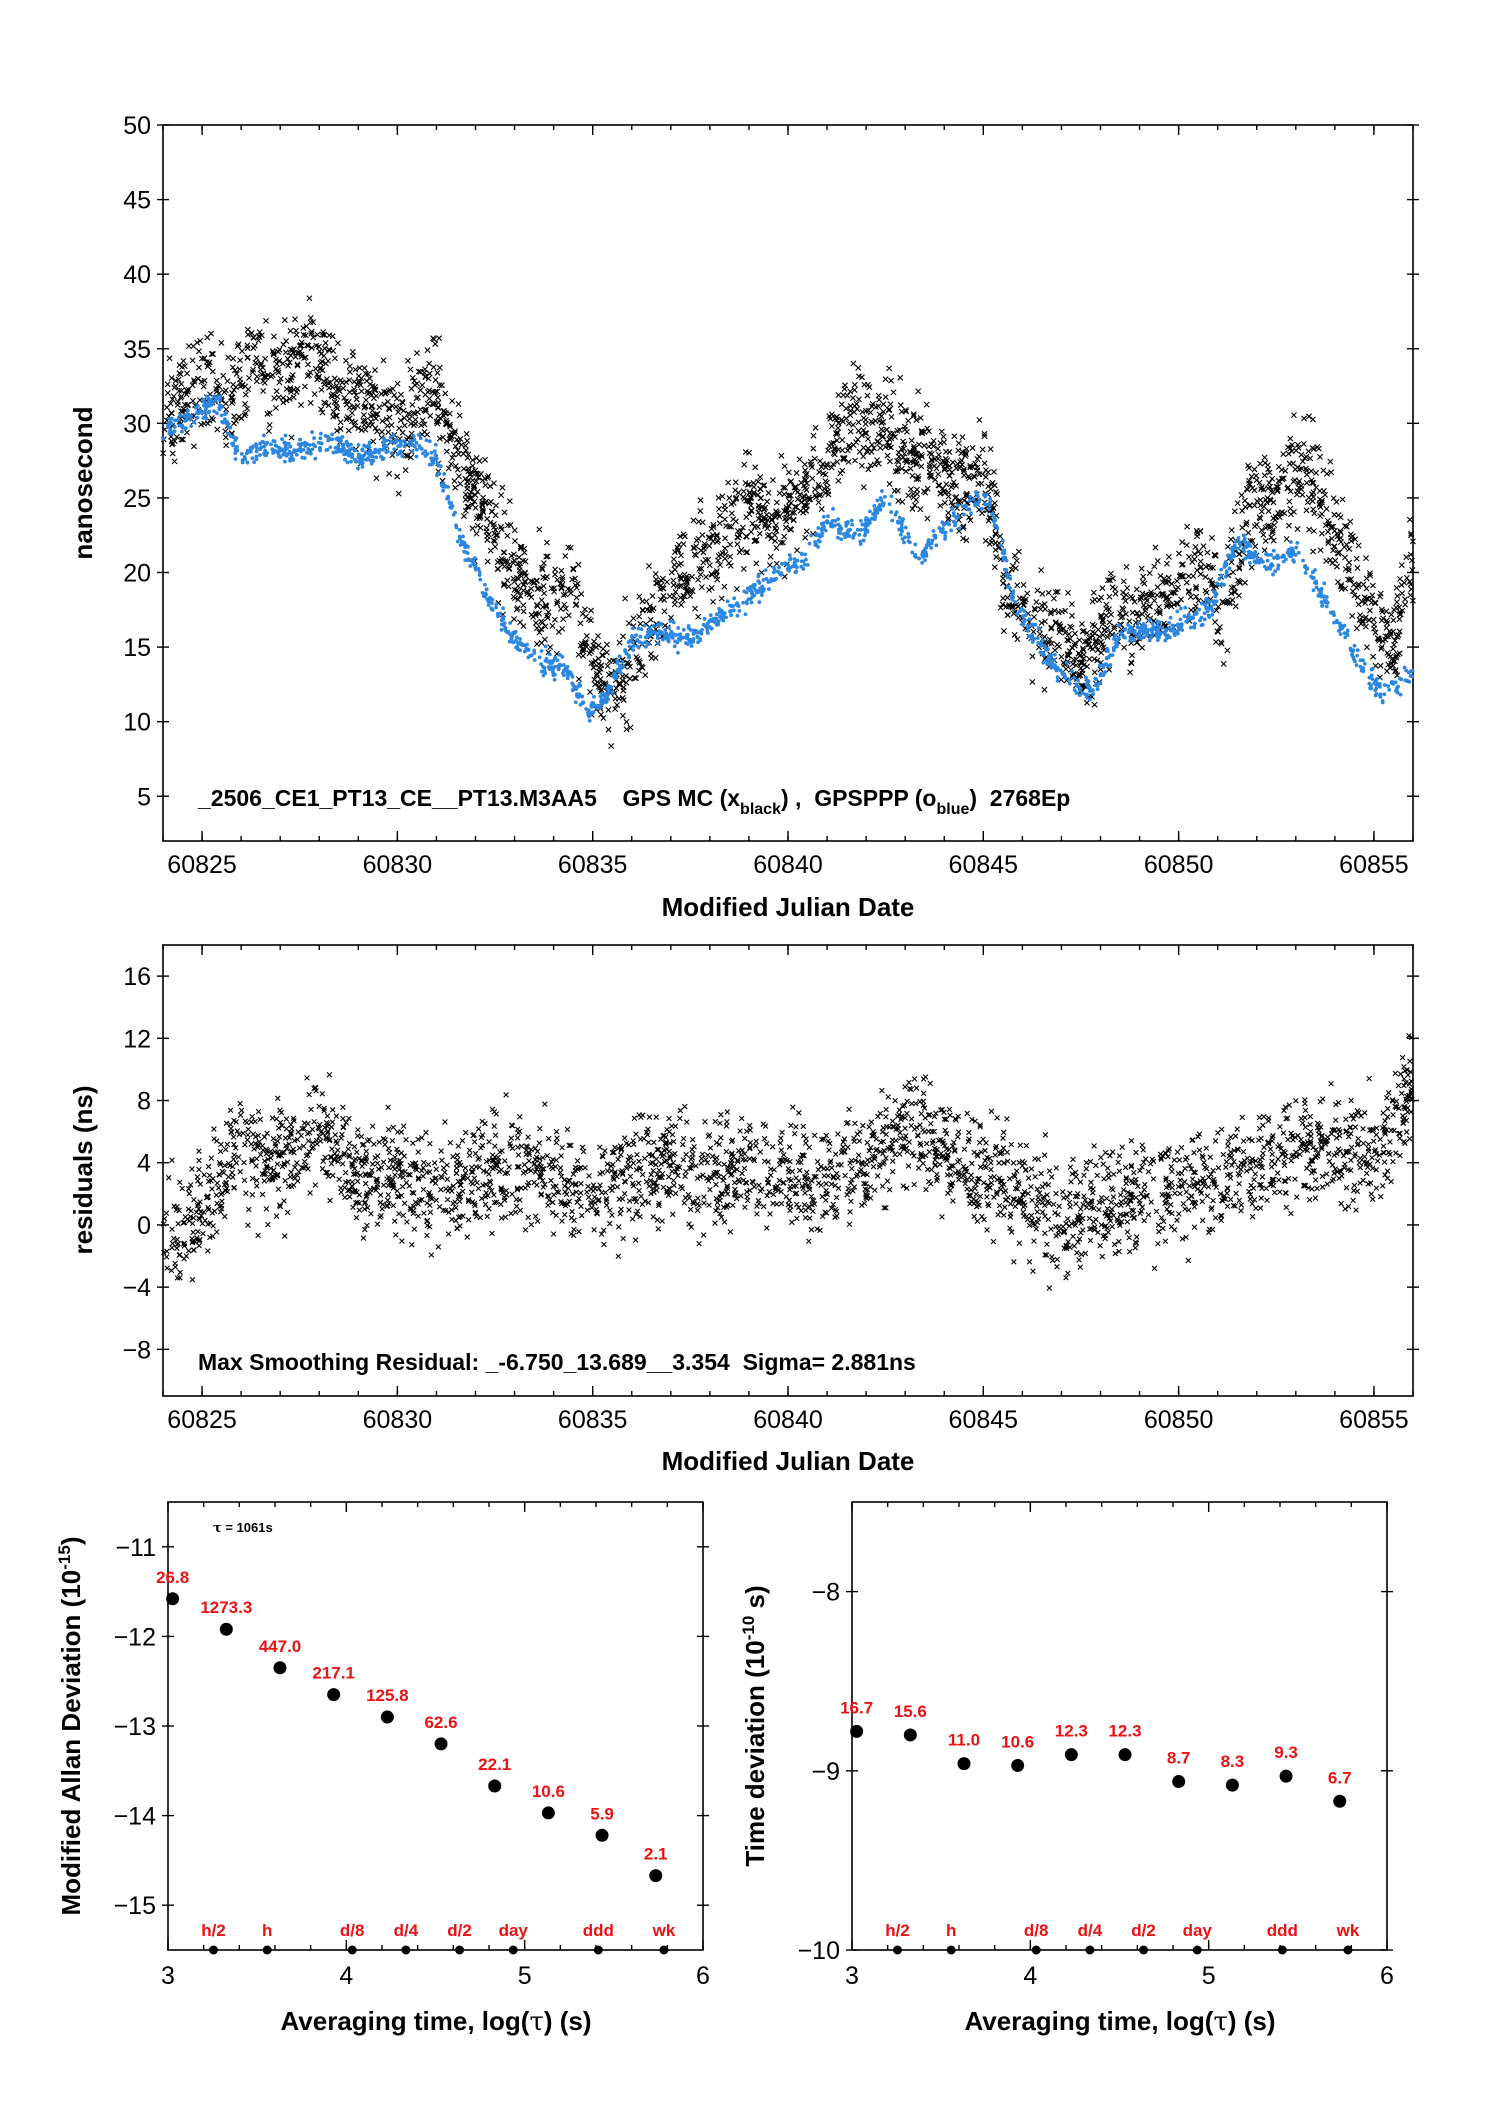 The width and height of the screenshot is (1488, 2105). I want to click on y-tick-label: 15, so click(137, 648).